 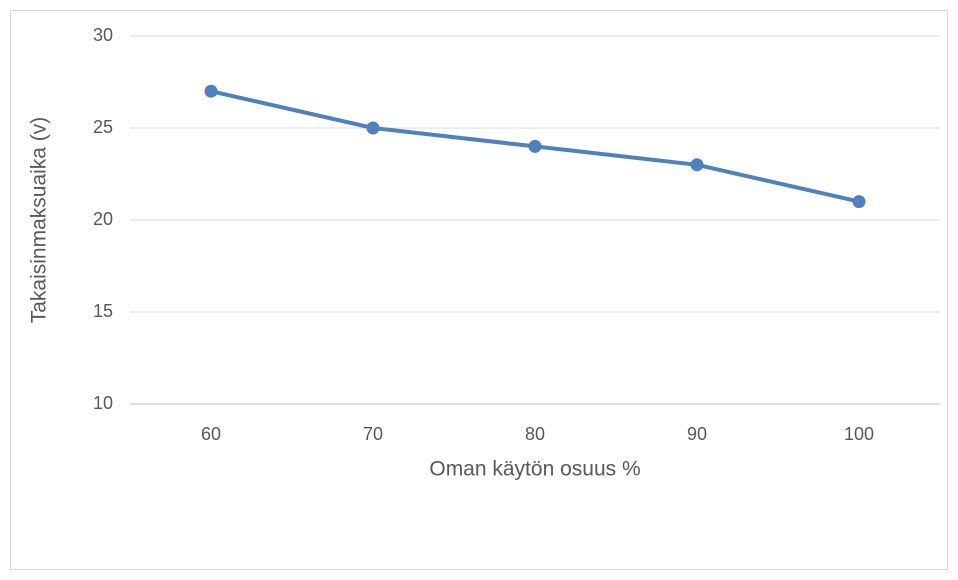 I want to click on y-tick-label: 30, so click(x=103, y=35).